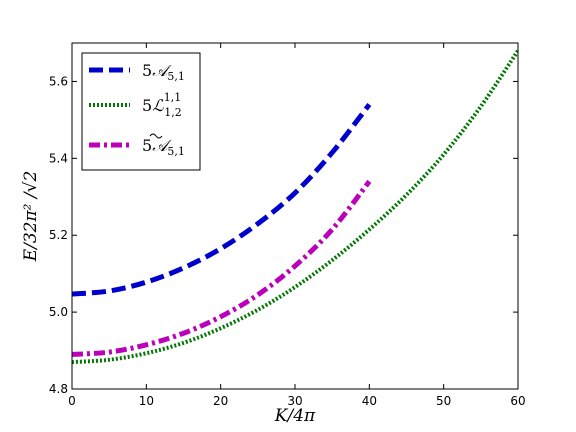 Image resolution: width=576 pixels, height=432 pixels. What do you see at coordinates (443, 401) in the screenshot?
I see `x-tick-label: 50` at bounding box center [443, 401].